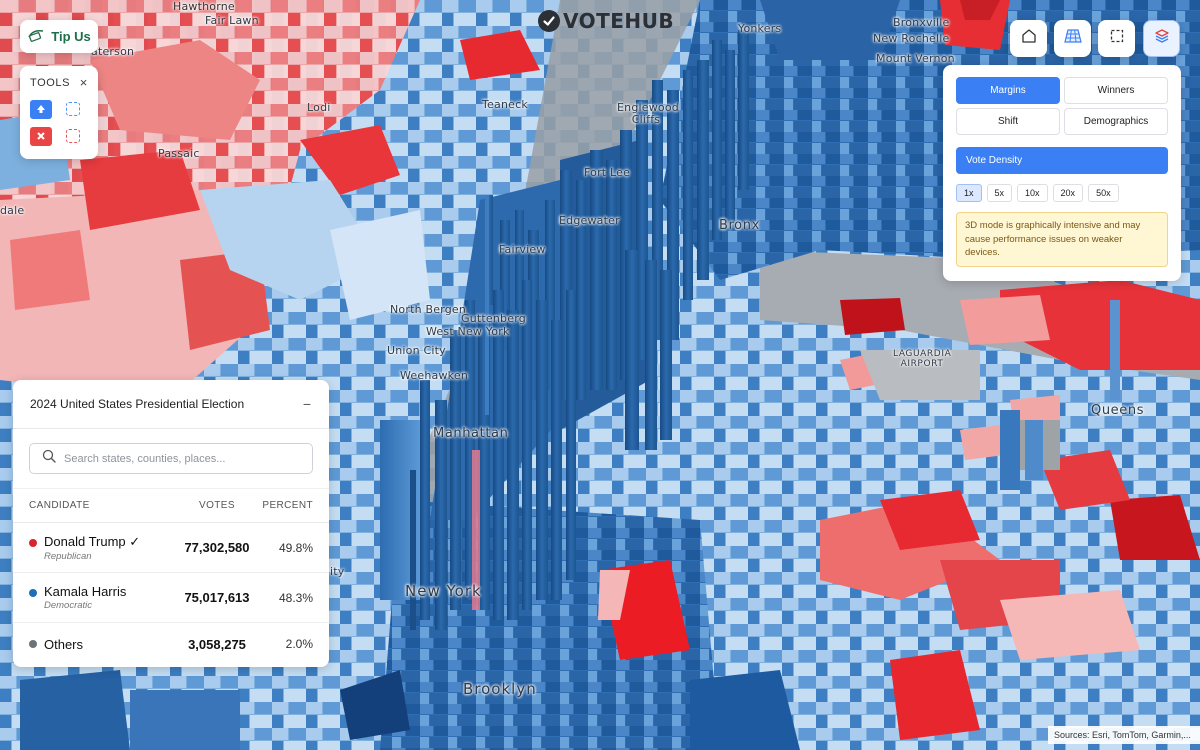 This screenshot has height=750, width=1200. I want to click on map-label-brooklyn: Brooklyn, so click(500, 689).